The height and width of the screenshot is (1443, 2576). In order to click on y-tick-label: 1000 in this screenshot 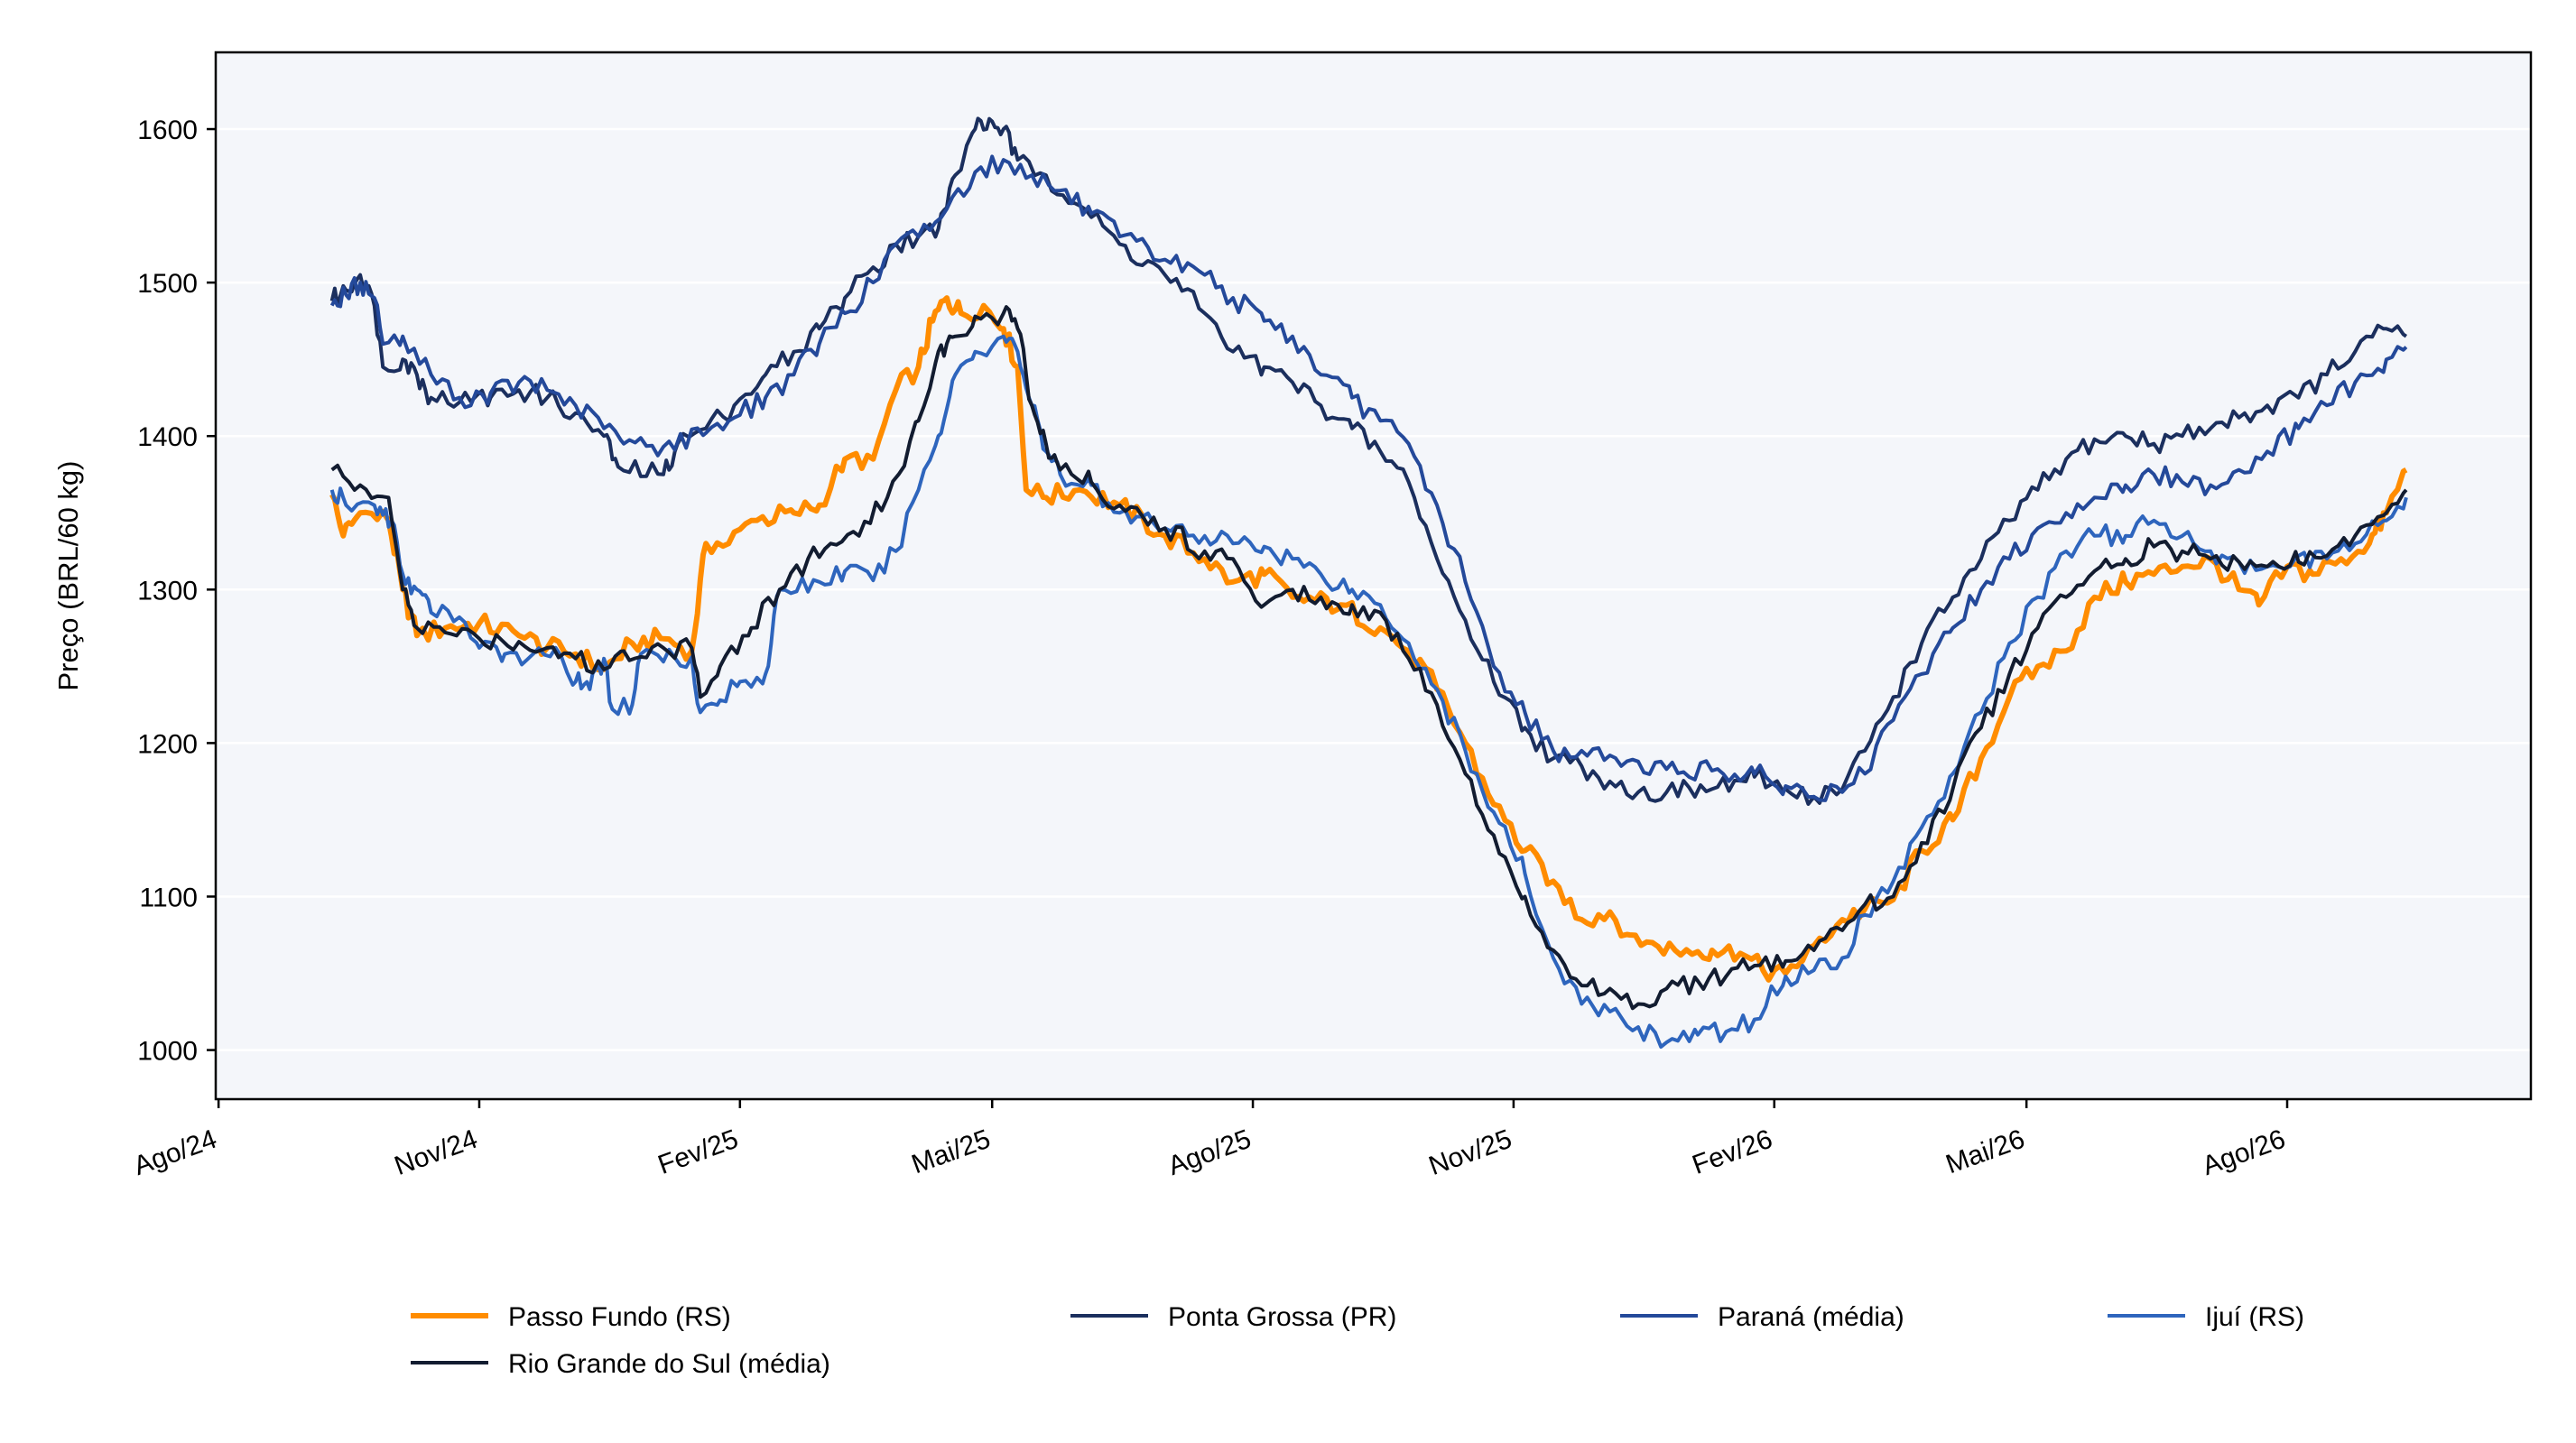, I will do `click(168, 1052)`.